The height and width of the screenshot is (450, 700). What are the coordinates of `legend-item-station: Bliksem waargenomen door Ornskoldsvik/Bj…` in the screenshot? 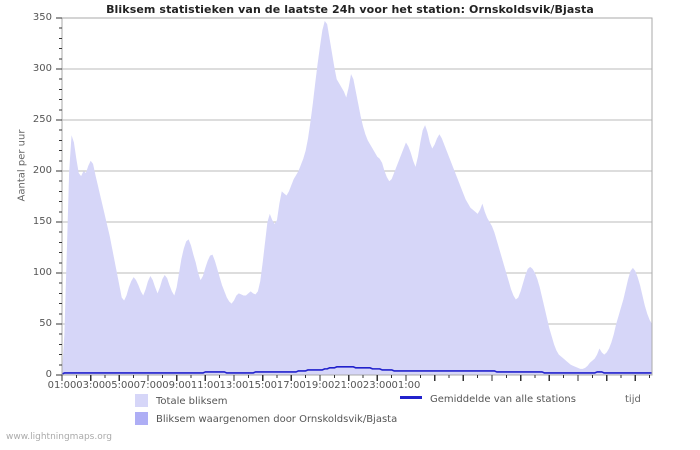 It's located at (266, 418).